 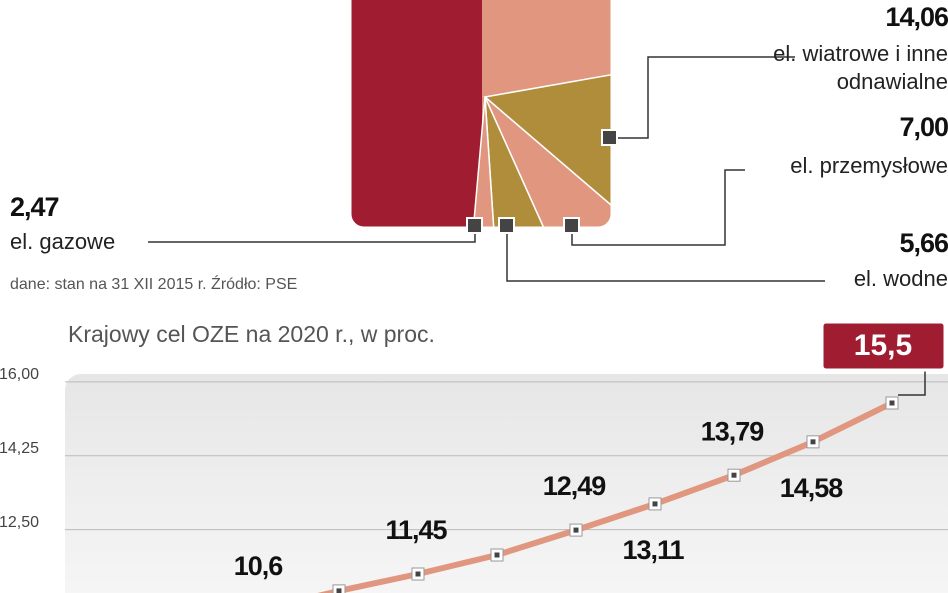 What do you see at coordinates (19, 374) in the screenshot?
I see `y-tick-label: 16,00` at bounding box center [19, 374].